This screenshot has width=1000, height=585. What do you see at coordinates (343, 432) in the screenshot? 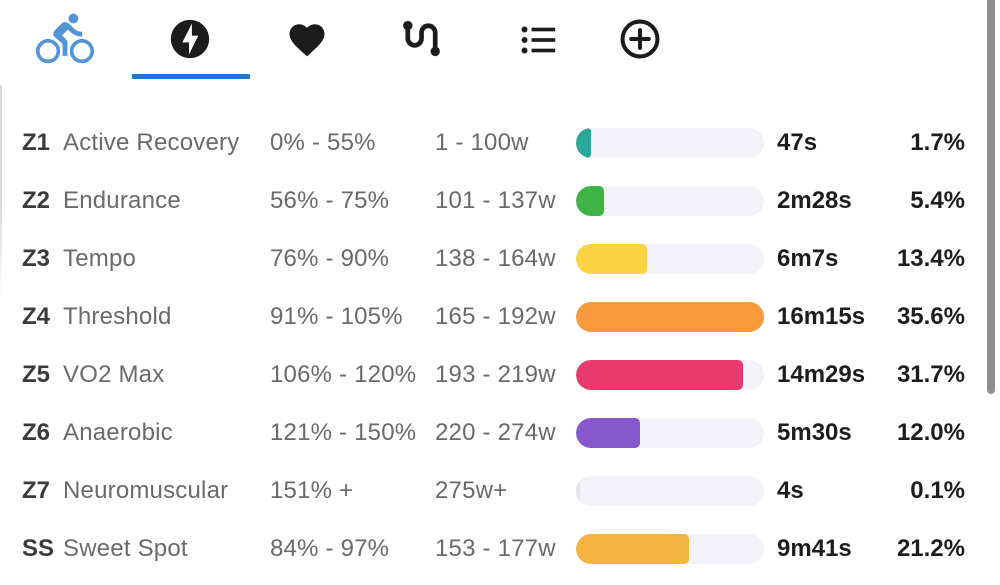
I see `zone-pct-range: 121% - 150%` at bounding box center [343, 432].